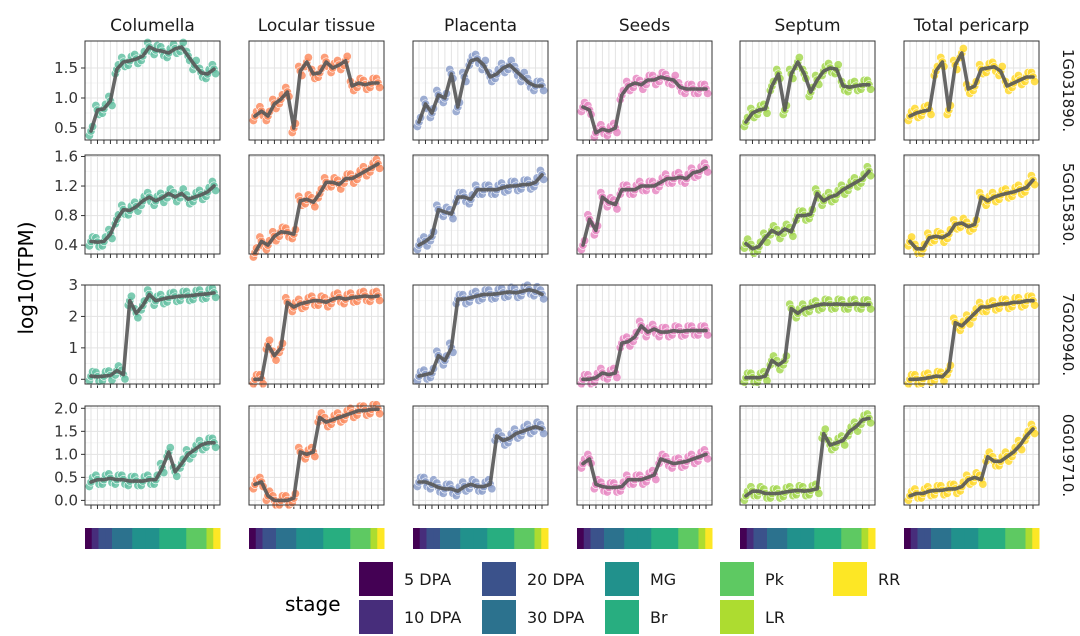  What do you see at coordinates (66, 477) in the screenshot?
I see `y-tick-label: 0.5` at bounding box center [66, 477].